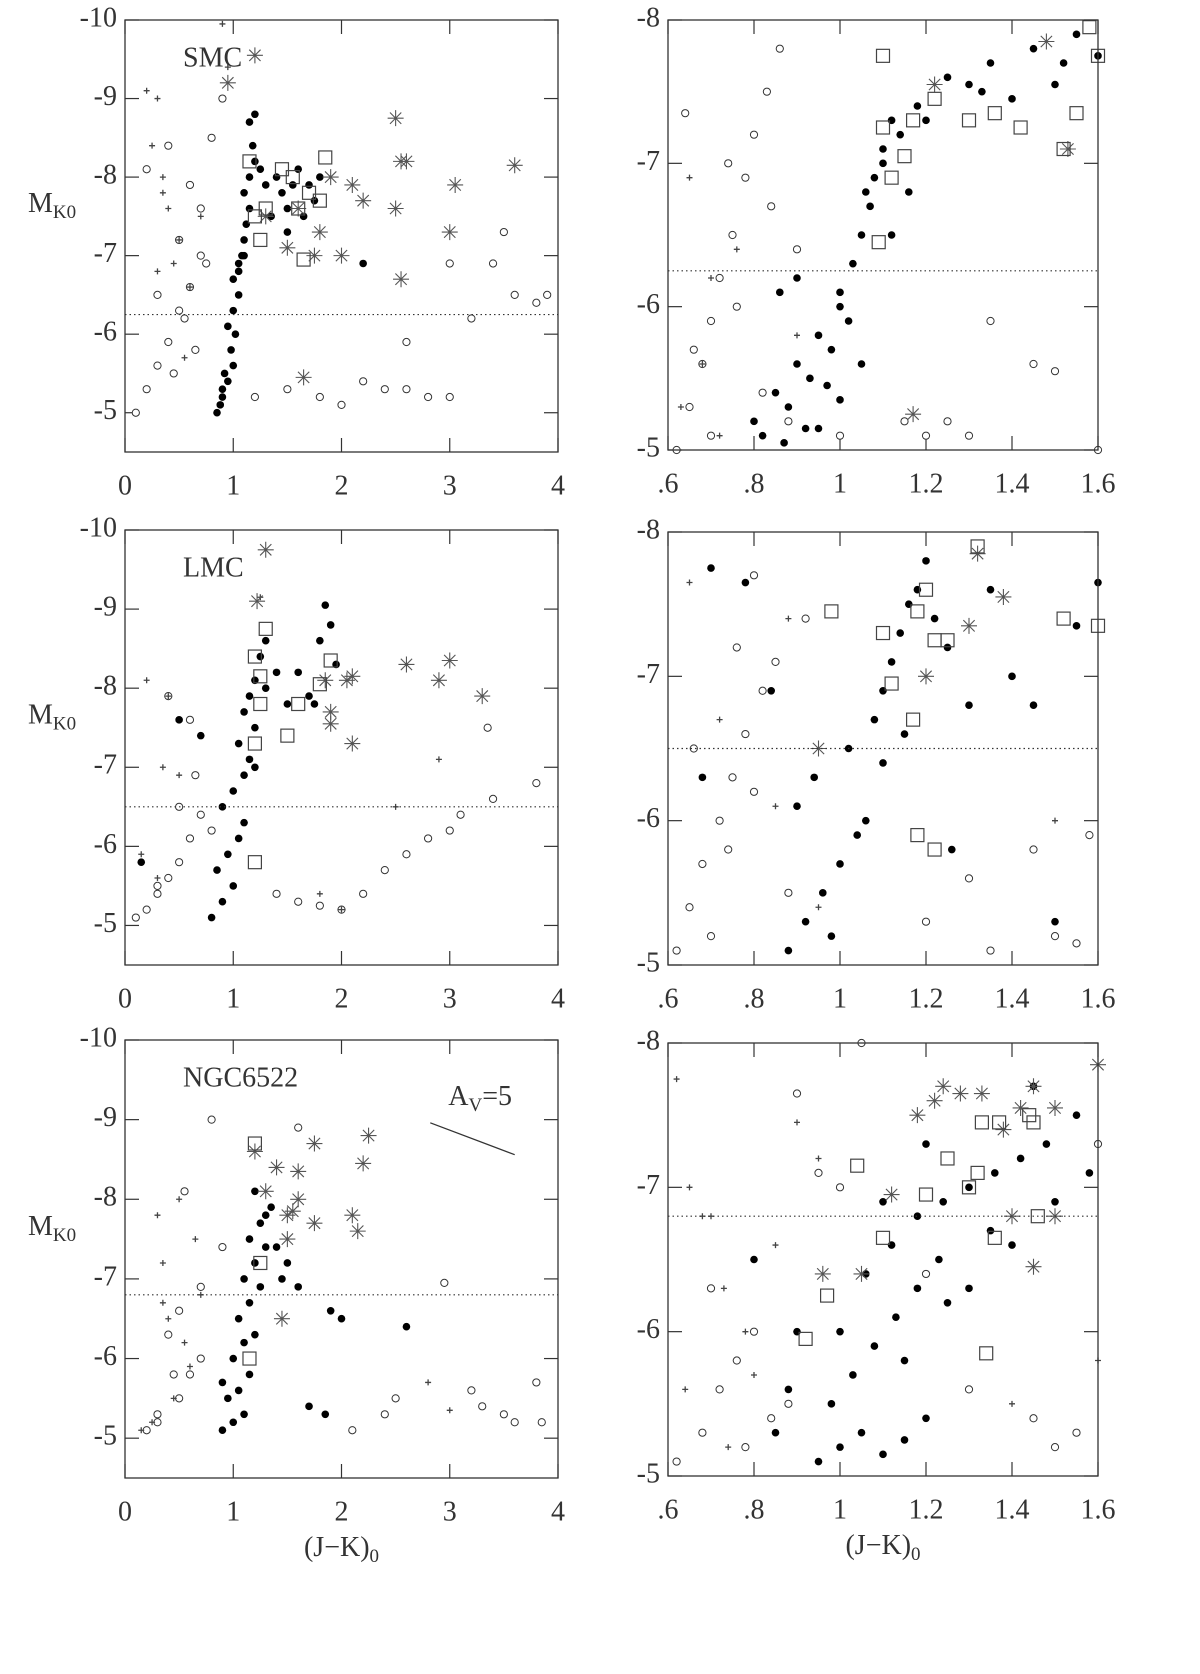 The height and width of the screenshot is (1674, 1200). What do you see at coordinates (475, 1105) in the screenshot?
I see `vector-label-part: V` at bounding box center [475, 1105].